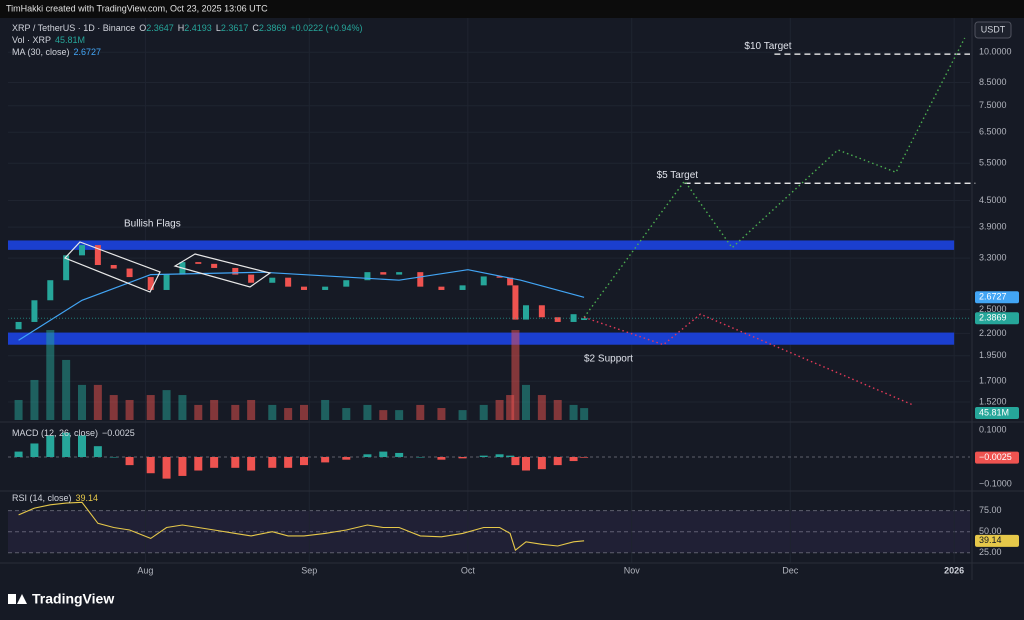  Describe the element at coordinates (993, 30) in the screenshot. I see `currency-button` at that location.